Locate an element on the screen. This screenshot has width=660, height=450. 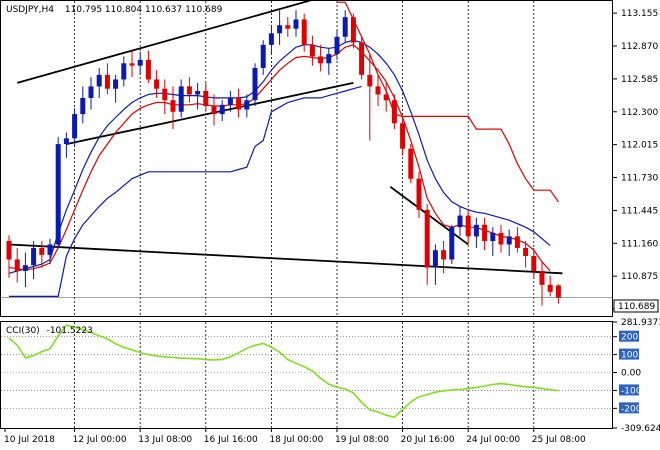
cci-y-tick-label: 0.00 is located at coordinates (631, 374).